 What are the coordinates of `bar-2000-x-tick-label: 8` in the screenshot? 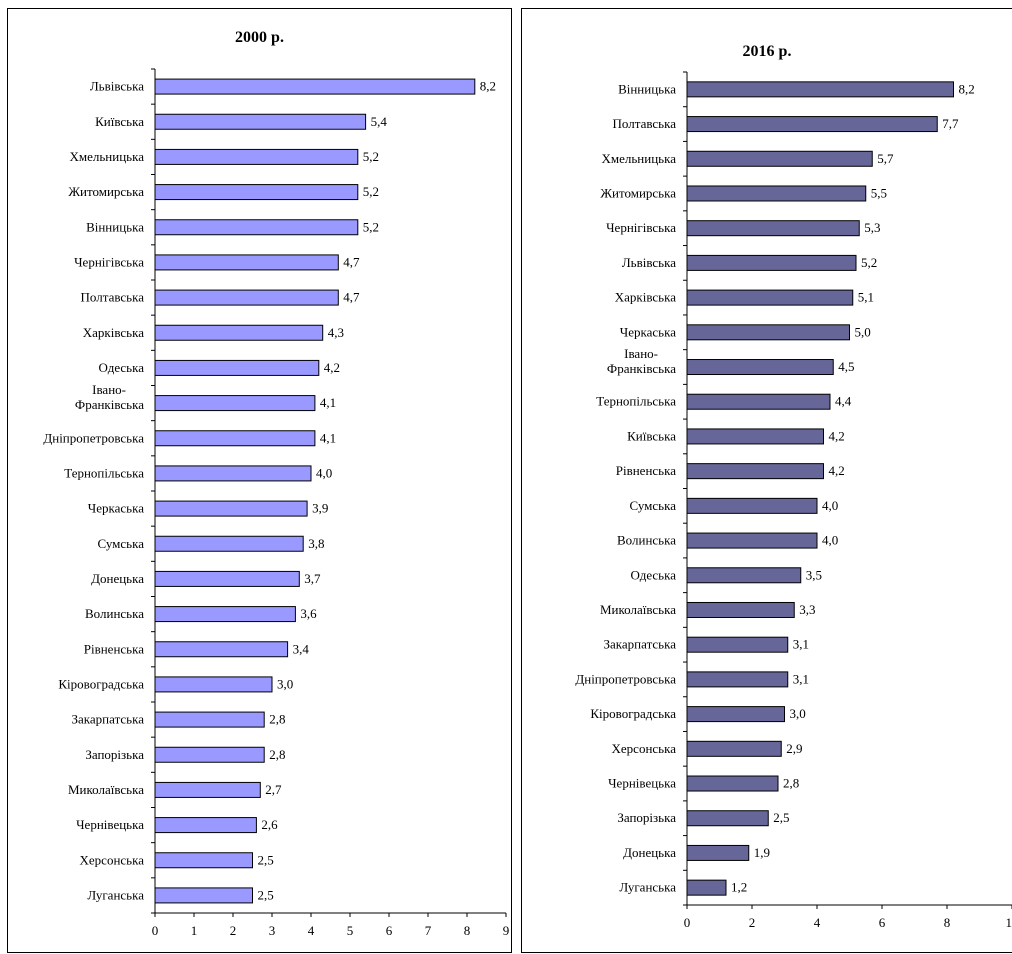 It's located at (467, 930).